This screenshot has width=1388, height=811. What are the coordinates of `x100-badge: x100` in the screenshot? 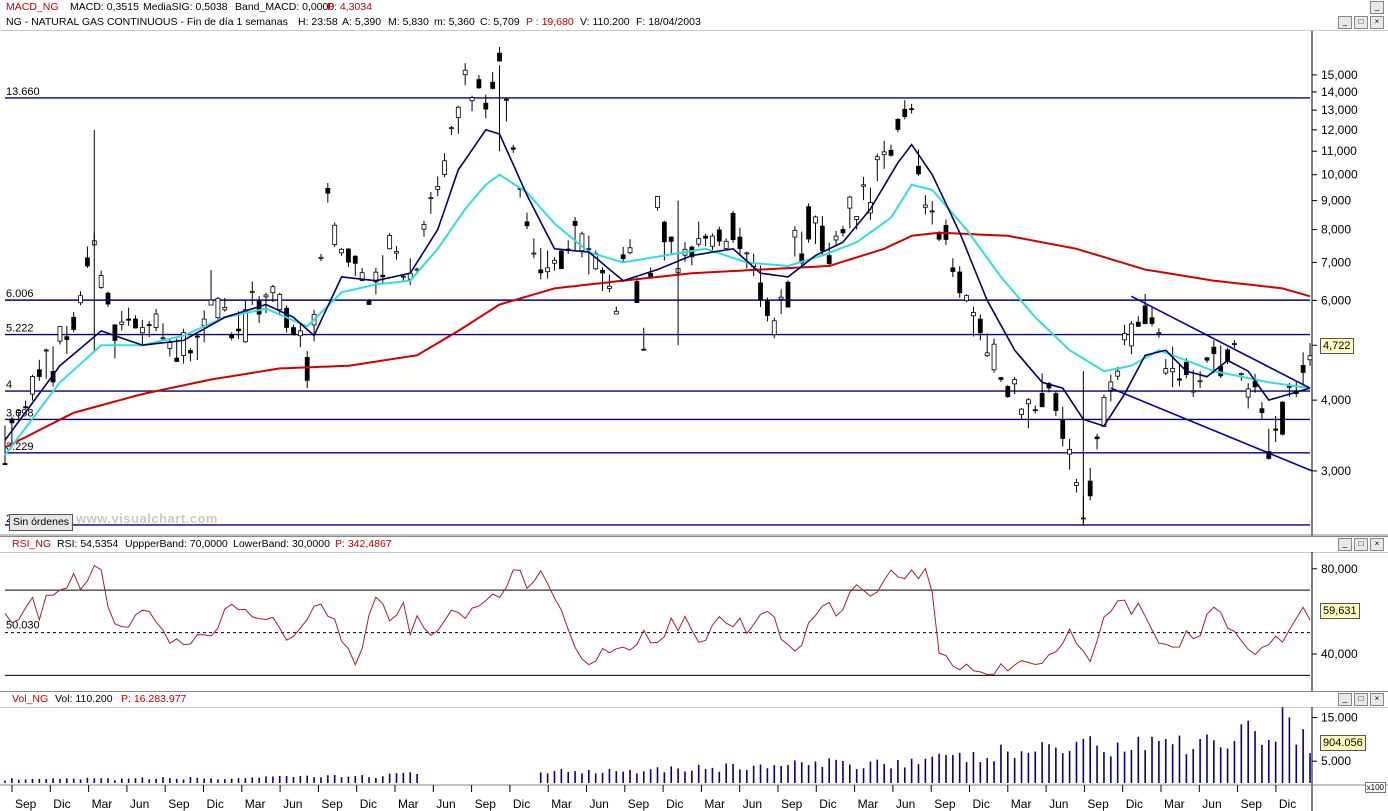 It's located at (1375, 787).